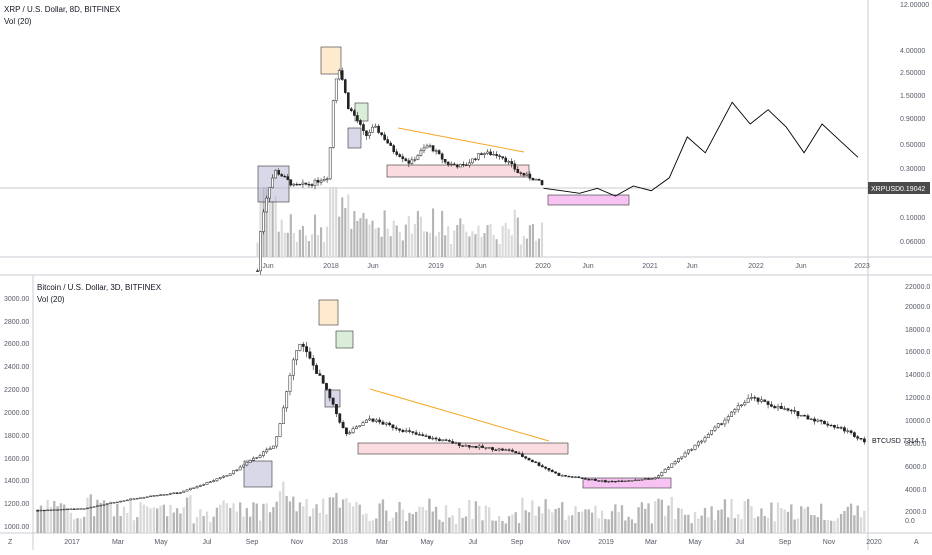  Describe the element at coordinates (588, 200) in the screenshot. I see `xrp-box-target` at that location.